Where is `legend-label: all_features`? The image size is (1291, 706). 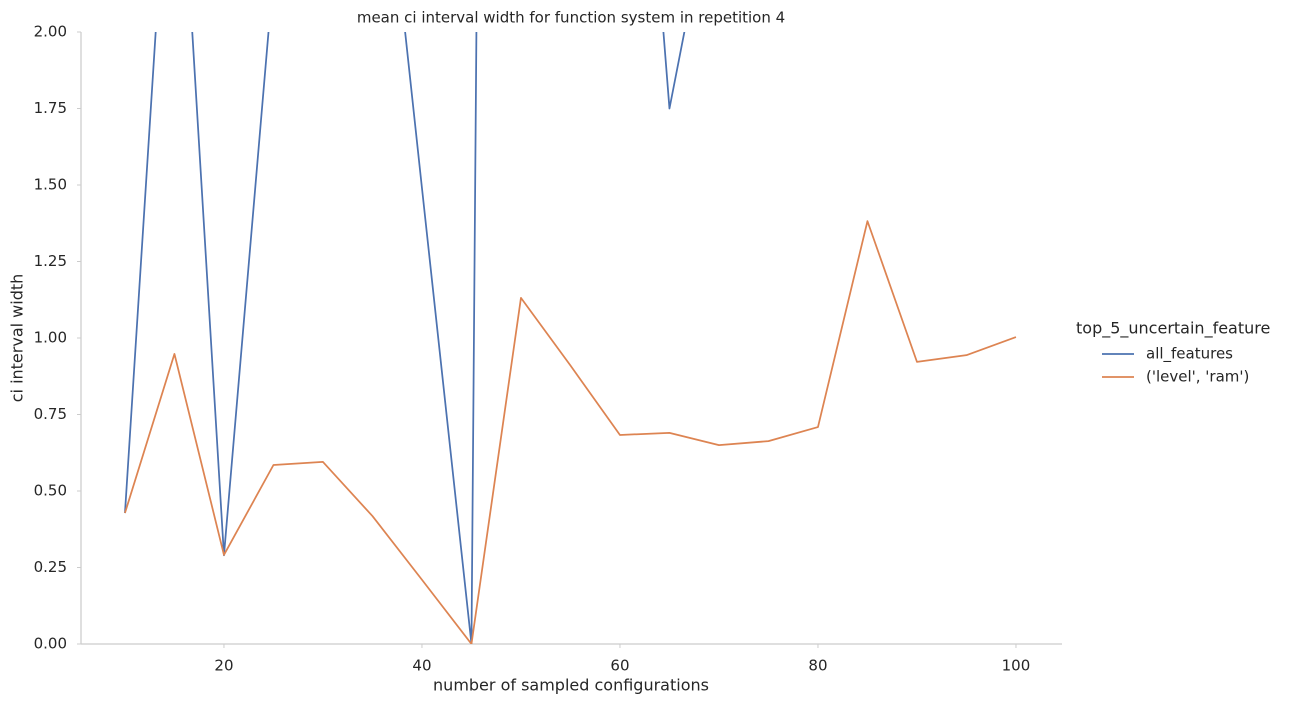 legend-label: all_features is located at coordinates (1189, 354).